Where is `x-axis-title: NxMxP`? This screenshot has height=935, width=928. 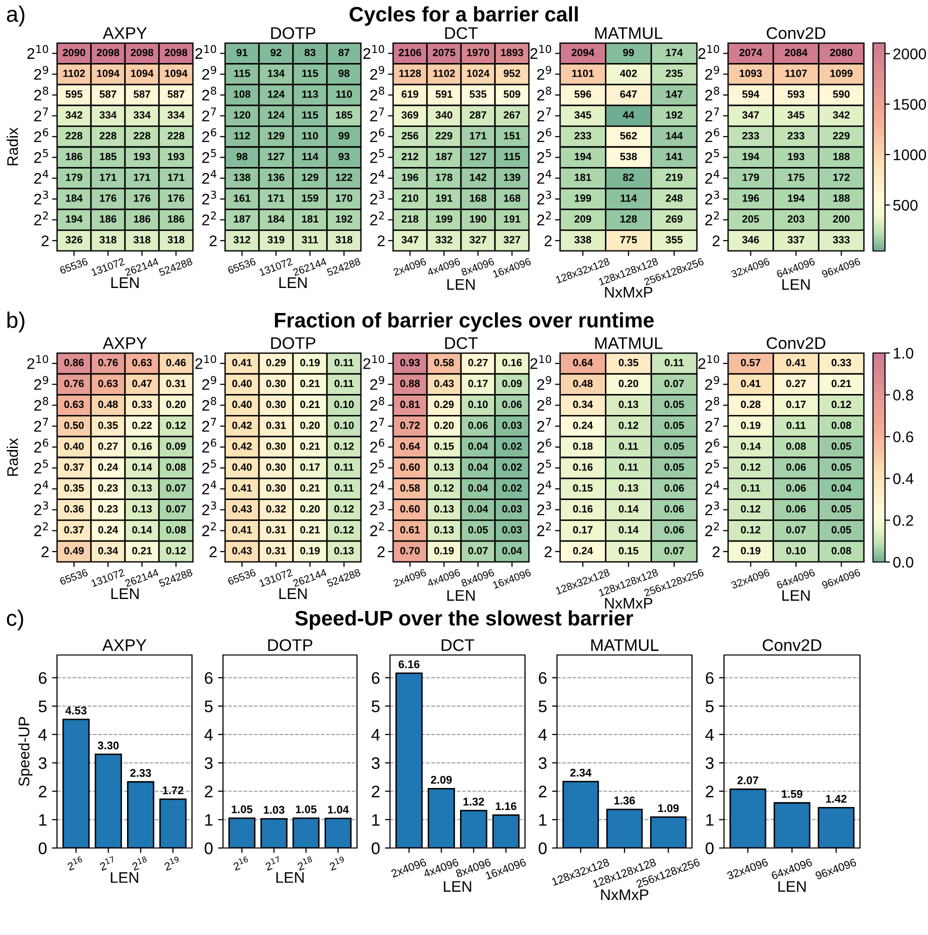
x-axis-title: NxMxP is located at coordinates (628, 292).